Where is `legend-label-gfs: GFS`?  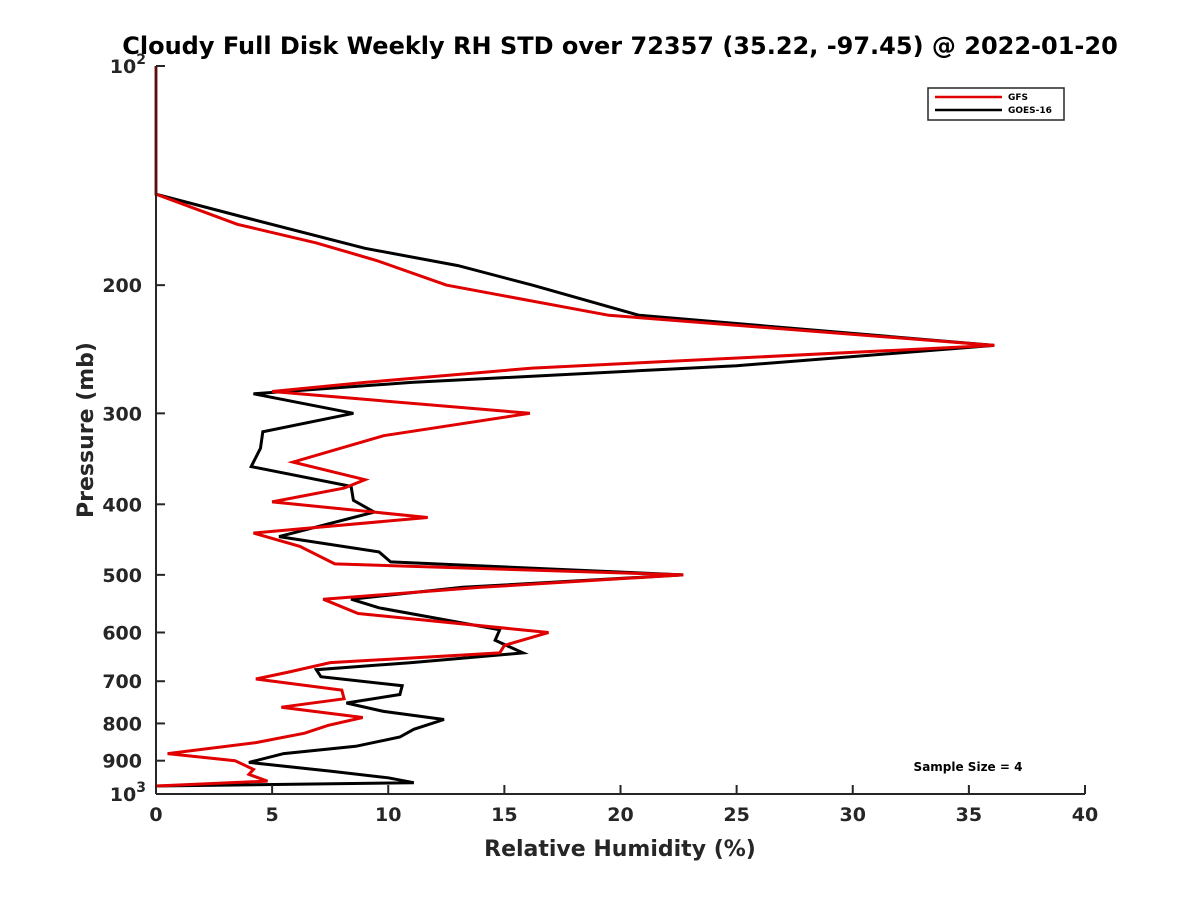
legend-label-gfs: GFS is located at coordinates (1018, 98).